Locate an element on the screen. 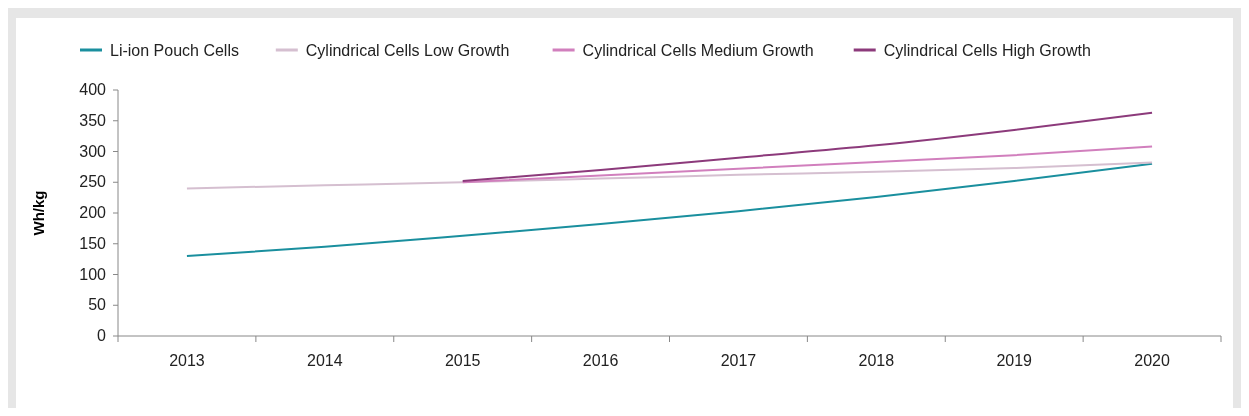 Image resolution: width=1249 pixels, height=416 pixels. x-tick-label: 2018 is located at coordinates (876, 360).